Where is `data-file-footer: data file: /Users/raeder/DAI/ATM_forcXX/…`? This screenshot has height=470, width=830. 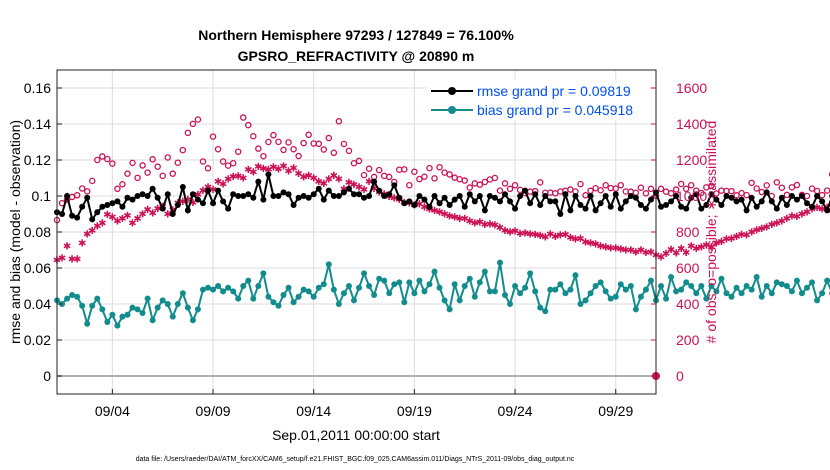
data-file-footer: data file: /Users/raeder/DAI/ATM_forcXX/… is located at coordinates (355, 459).